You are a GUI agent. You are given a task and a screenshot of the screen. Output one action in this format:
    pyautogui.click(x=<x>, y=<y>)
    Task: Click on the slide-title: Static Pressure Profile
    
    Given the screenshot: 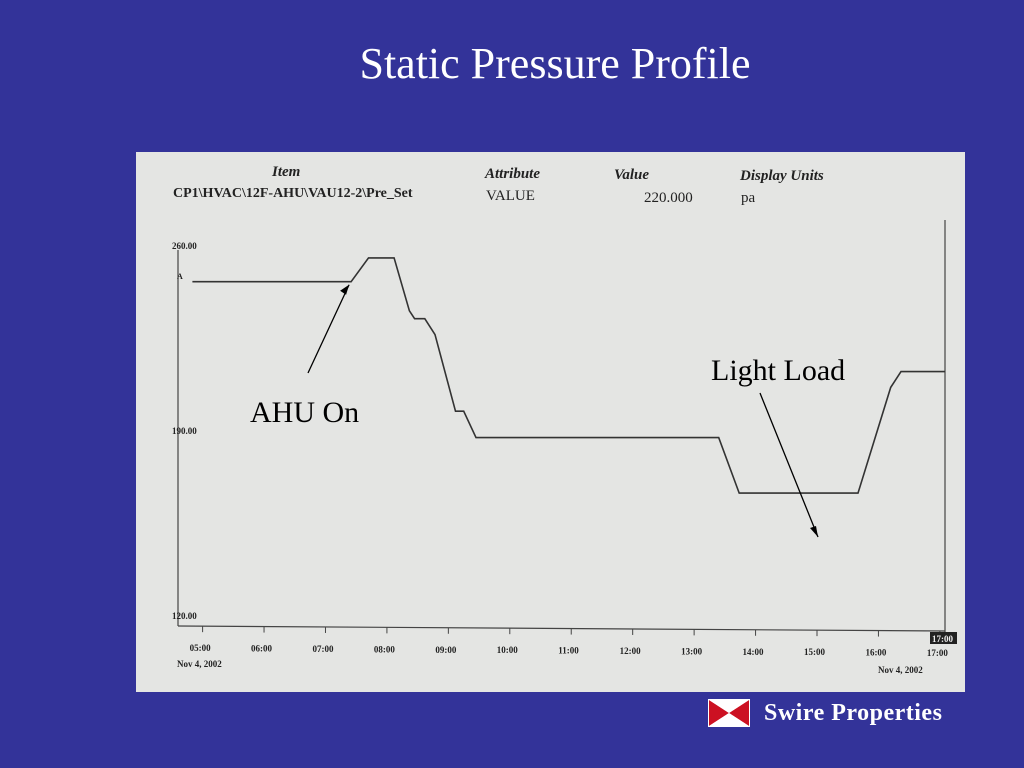 What is the action you would take?
    pyautogui.click(x=555, y=63)
    